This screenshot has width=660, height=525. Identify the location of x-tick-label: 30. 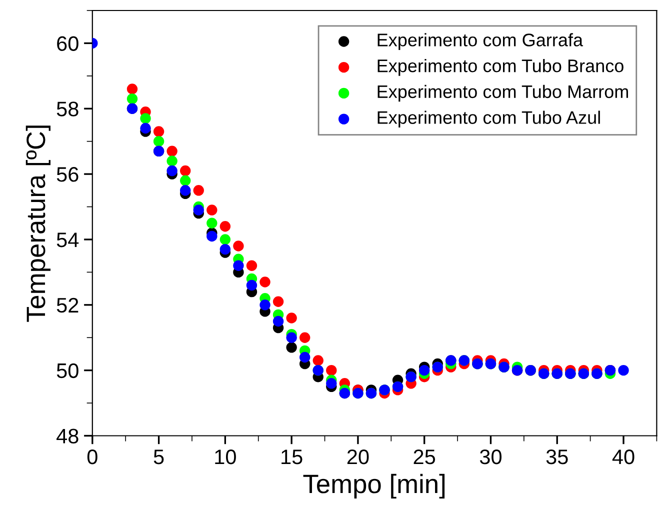
(491, 456).